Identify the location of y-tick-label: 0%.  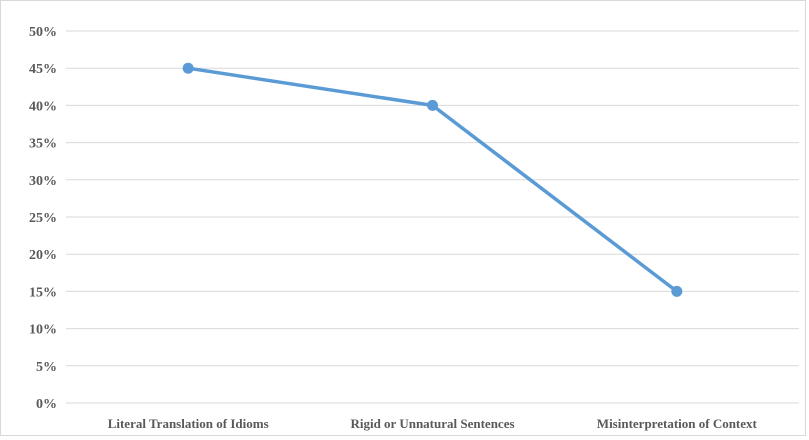
(46, 404).